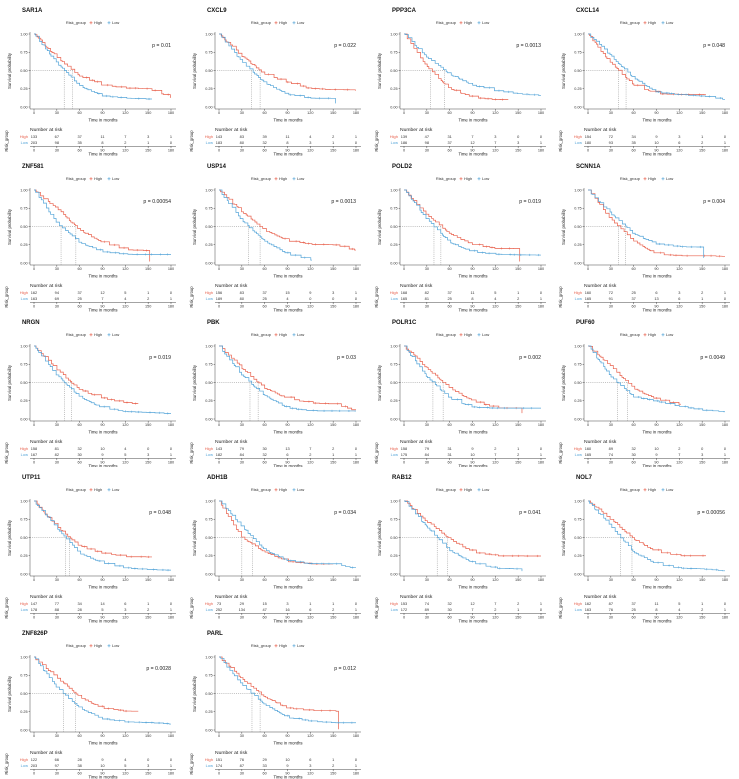  What do you see at coordinates (345, 513) in the screenshot?
I see `p-value: p = 0.034` at bounding box center [345, 513].